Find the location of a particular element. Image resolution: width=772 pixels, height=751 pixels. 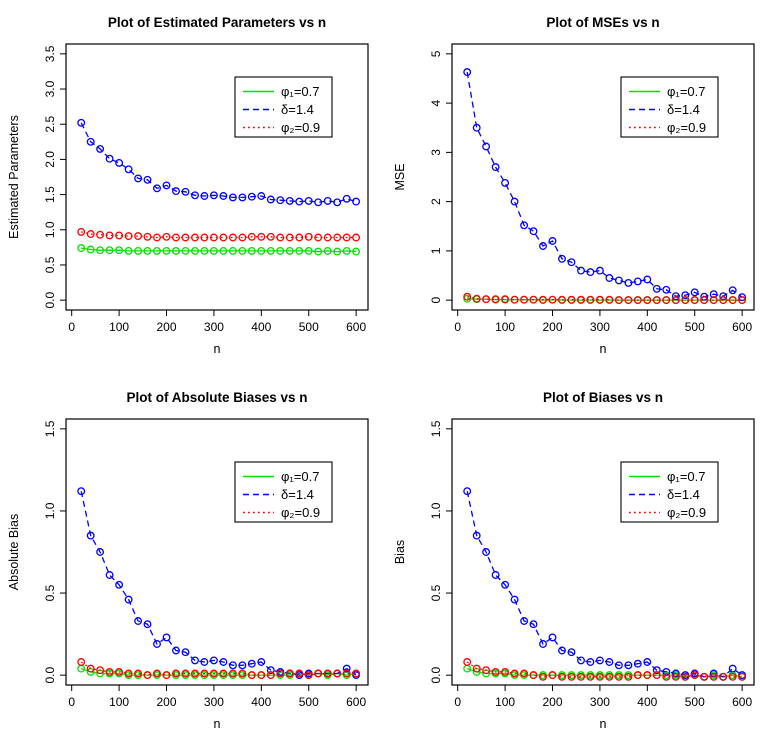

y-tick-label: 5 is located at coordinates (436, 53).